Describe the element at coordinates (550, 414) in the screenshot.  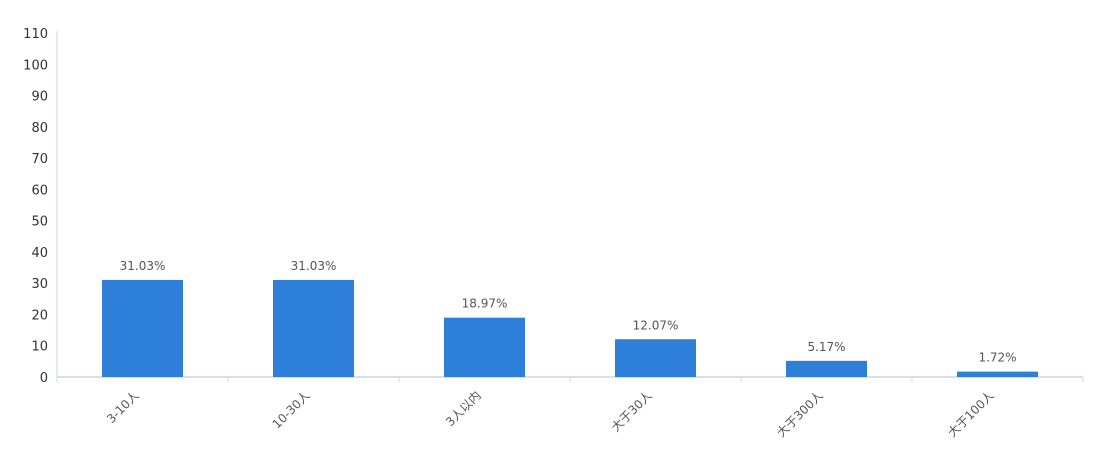
I see `category-labels: 3-10人 10-30人 3人以内 大于30人 大于300人 大于100人` at that location.